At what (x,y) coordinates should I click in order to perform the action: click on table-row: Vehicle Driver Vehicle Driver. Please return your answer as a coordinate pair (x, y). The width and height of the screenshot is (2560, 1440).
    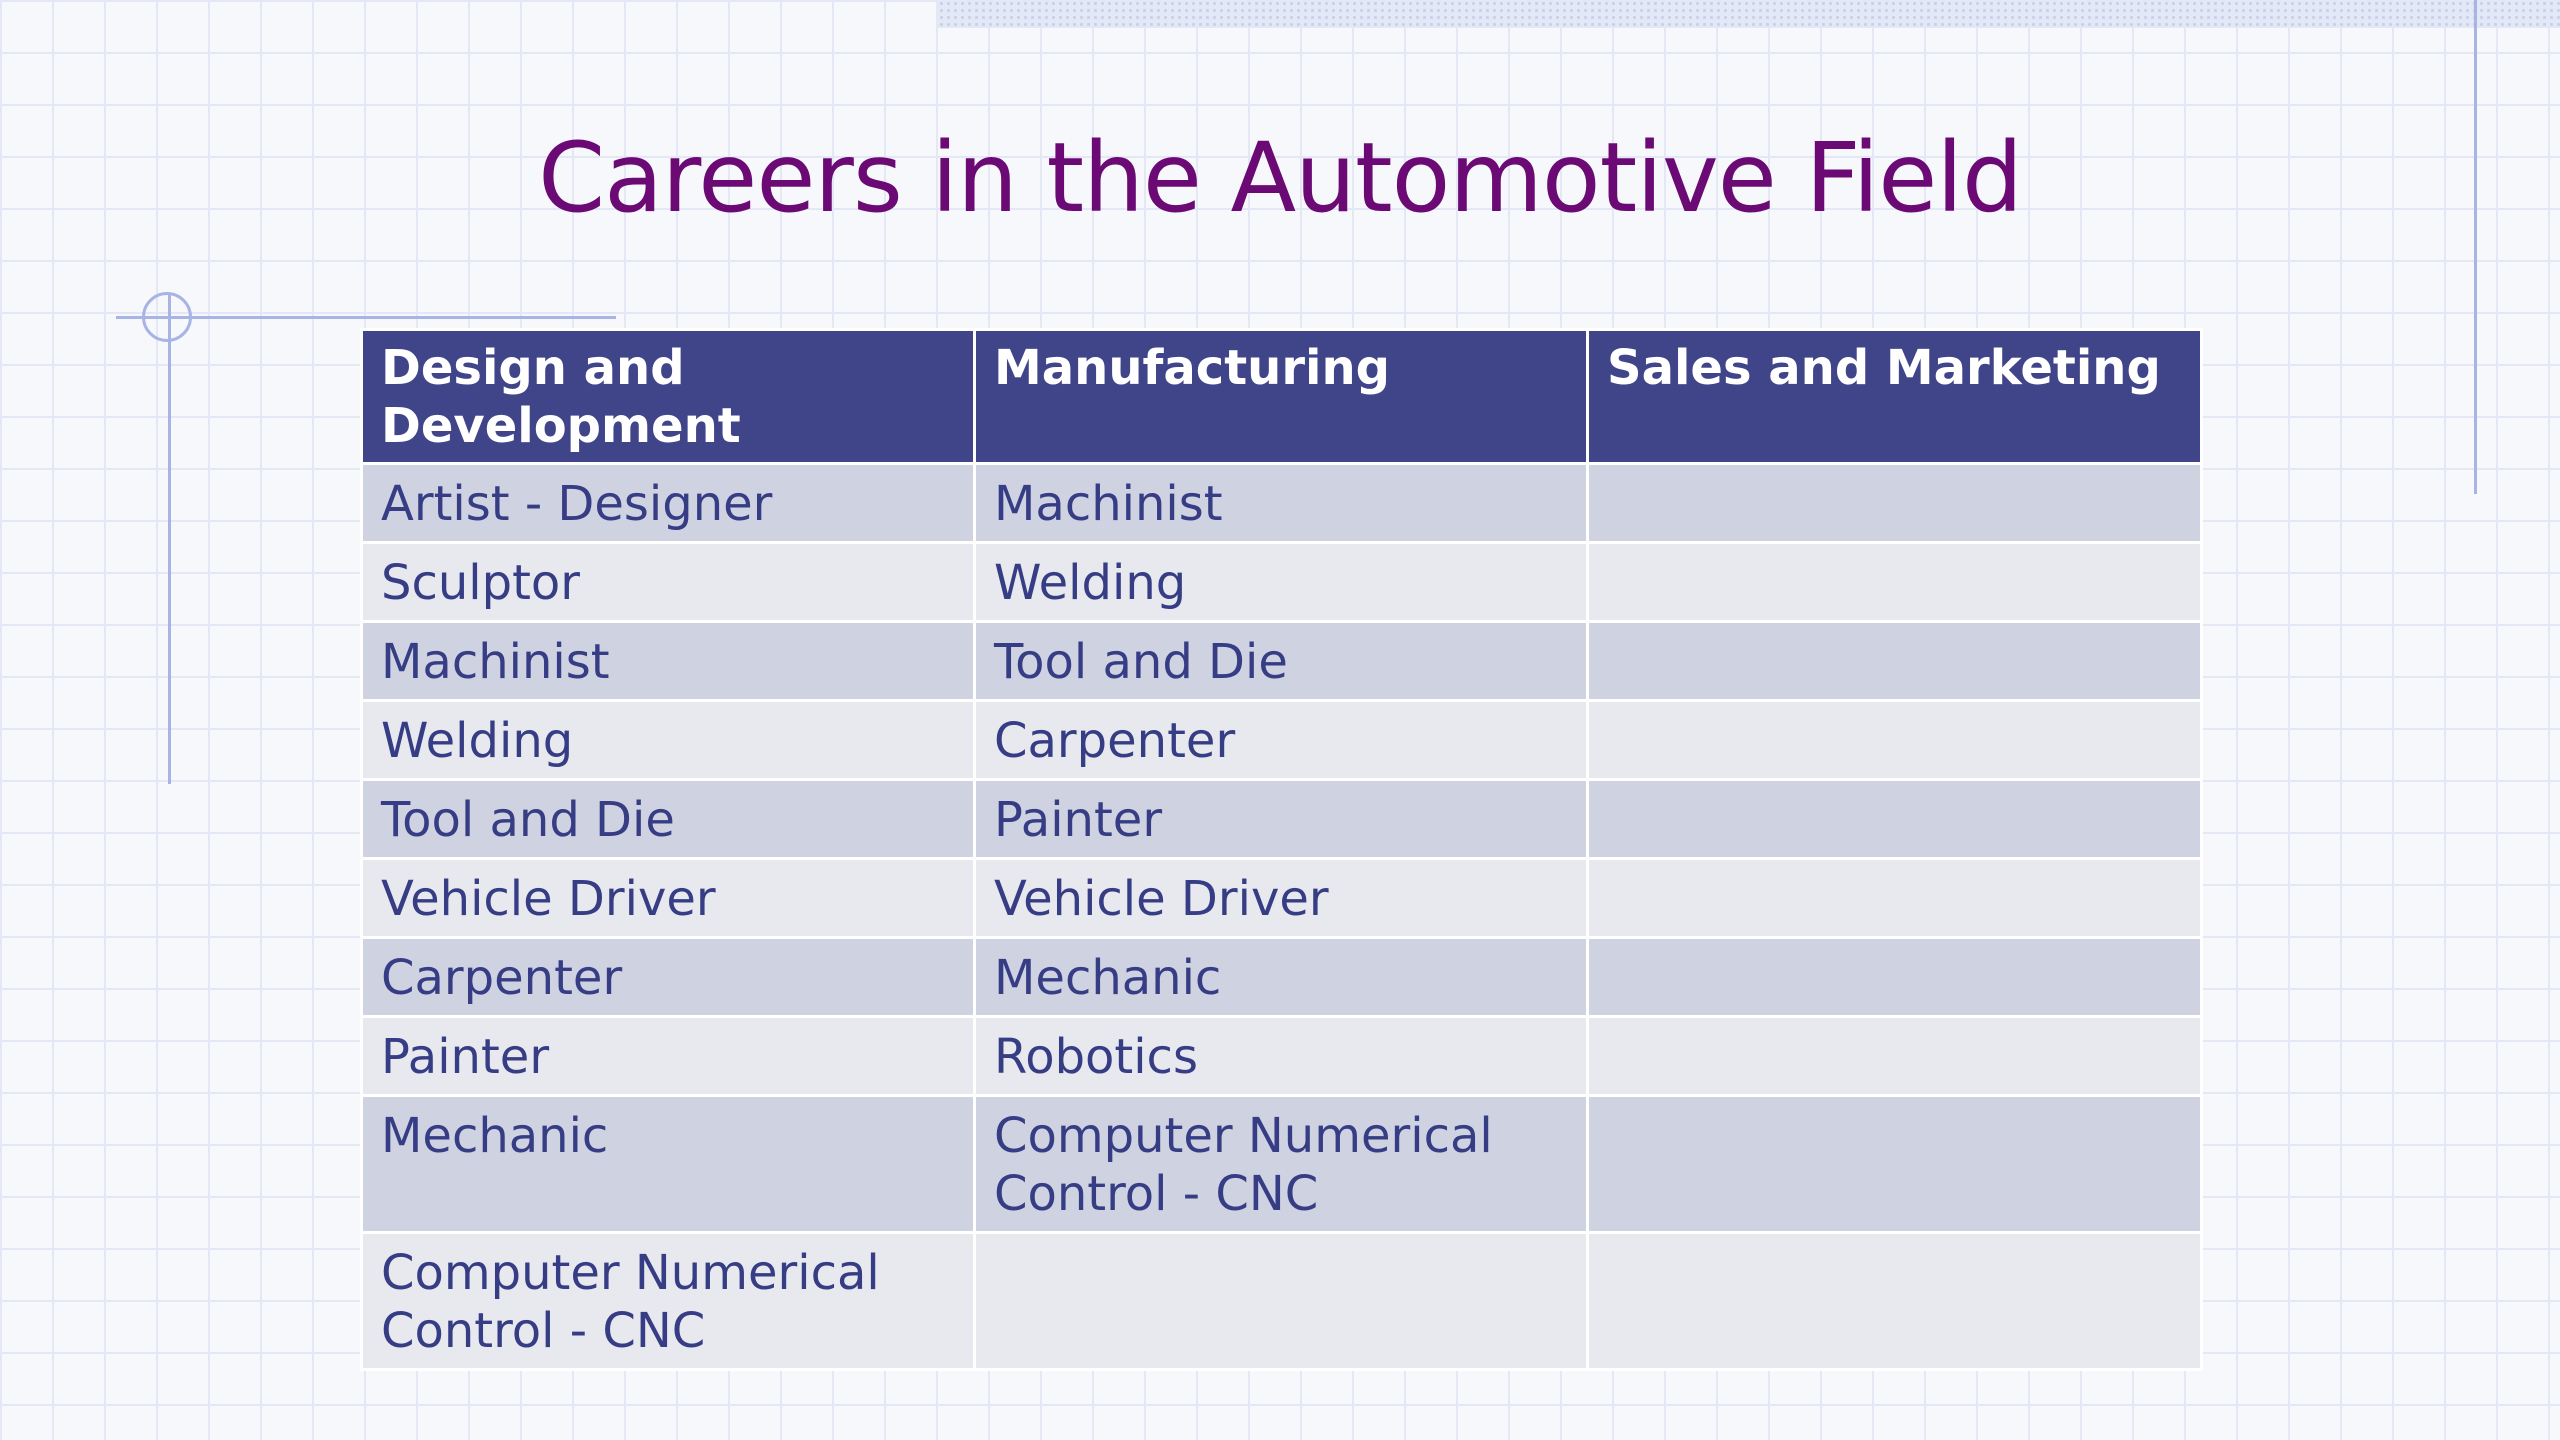
    Looking at the image, I should click on (1281, 898).